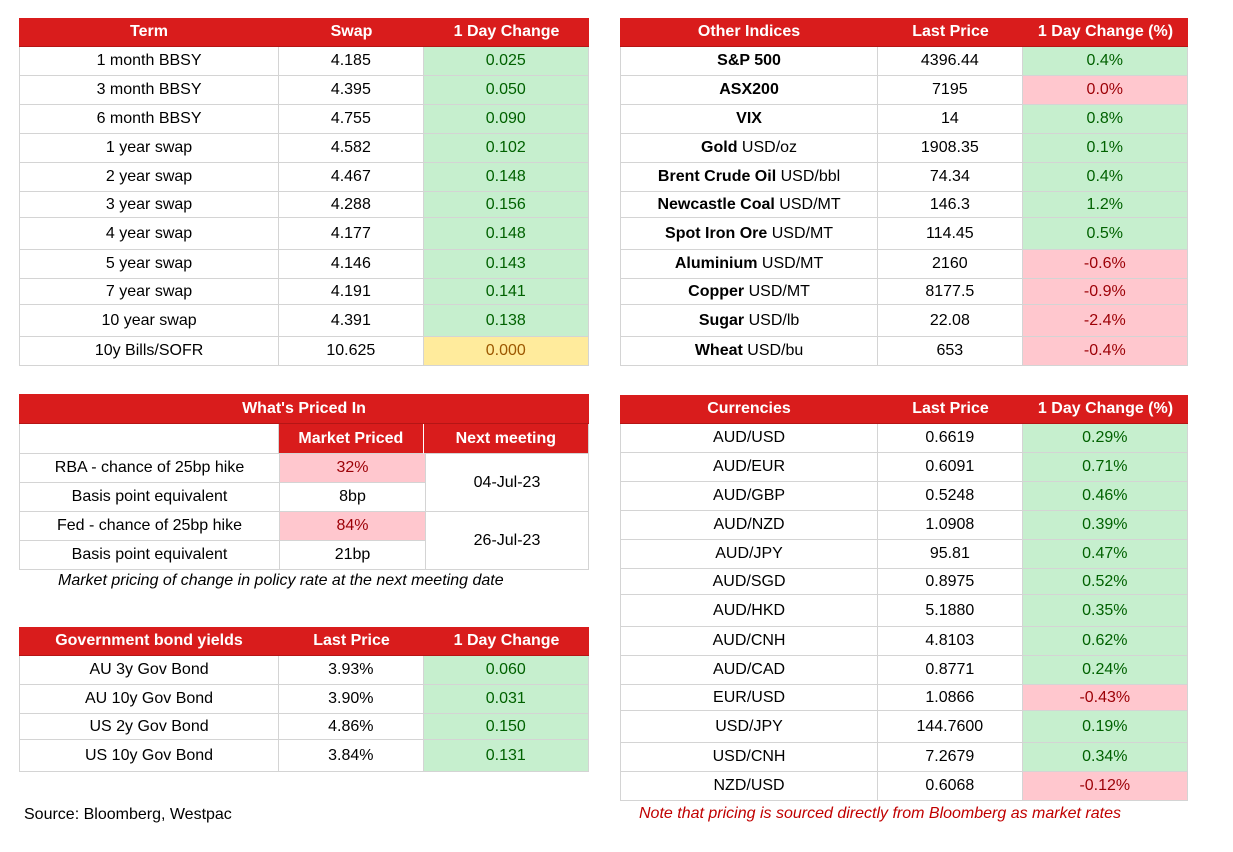 The width and height of the screenshot is (1233, 852). What do you see at coordinates (750, 467) in the screenshot?
I see `currency-pair-cell: AUD/EUR` at bounding box center [750, 467].